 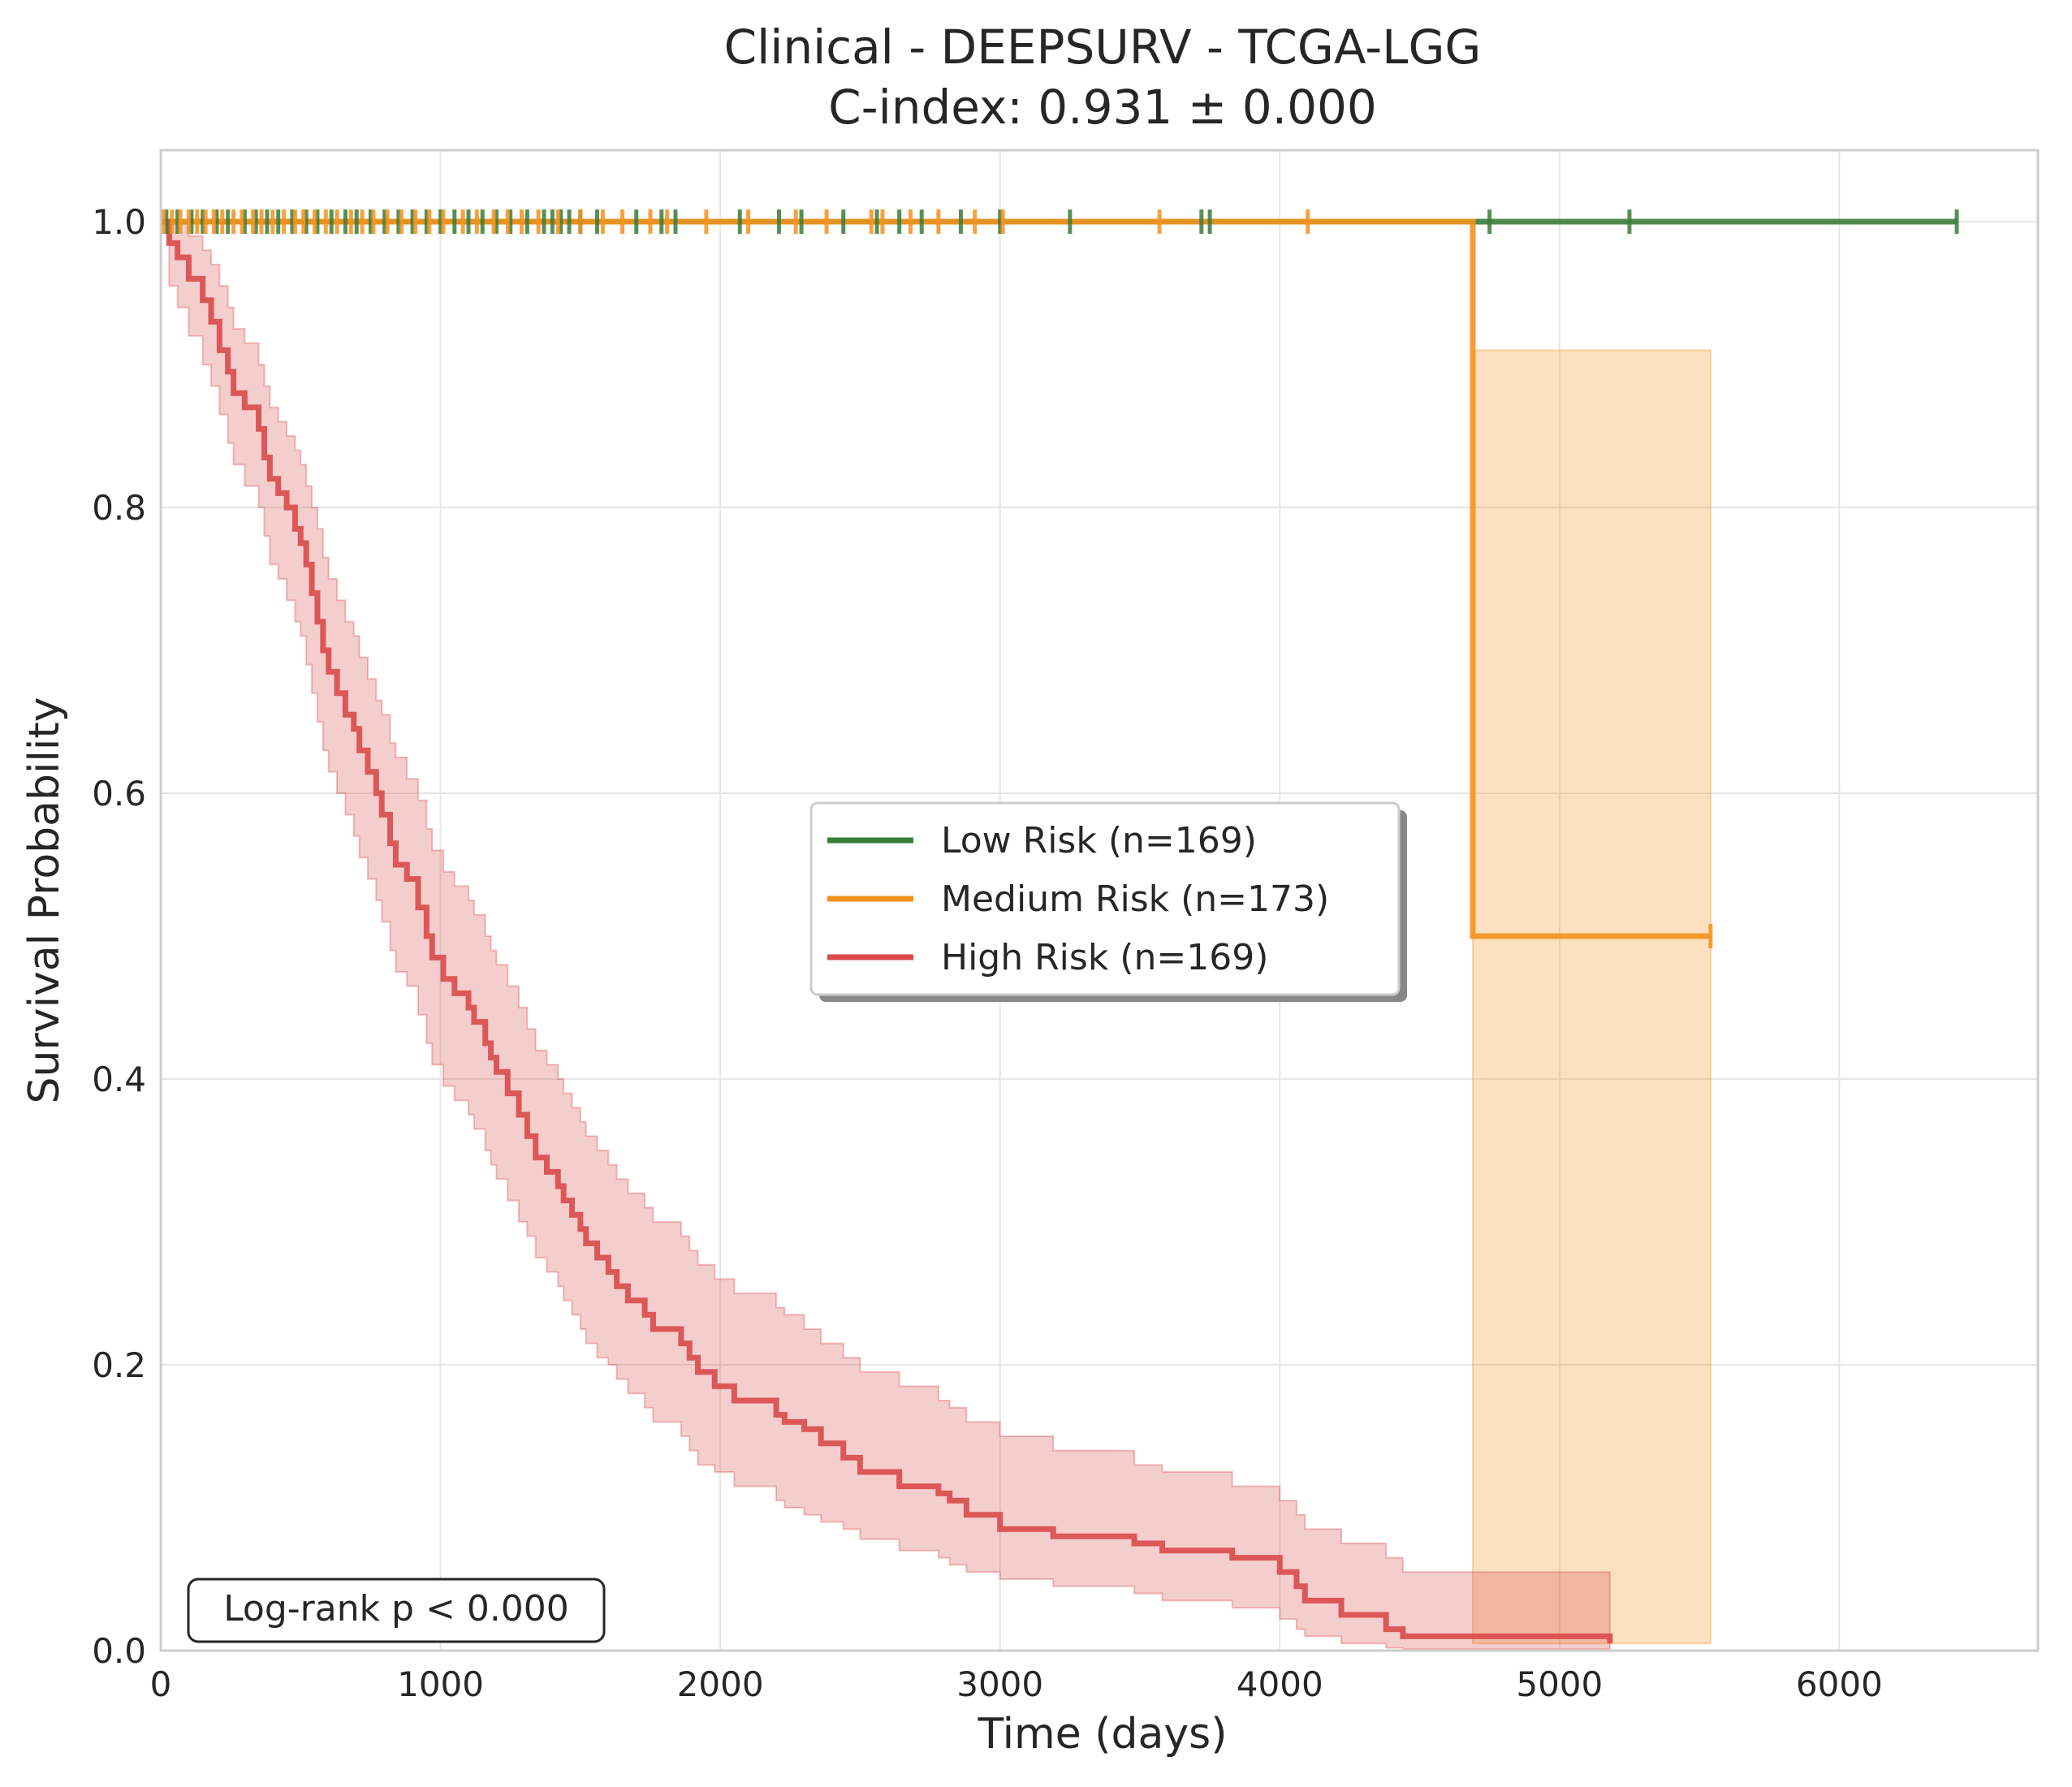 I want to click on x-tick-label: 3000, so click(x=999, y=1684).